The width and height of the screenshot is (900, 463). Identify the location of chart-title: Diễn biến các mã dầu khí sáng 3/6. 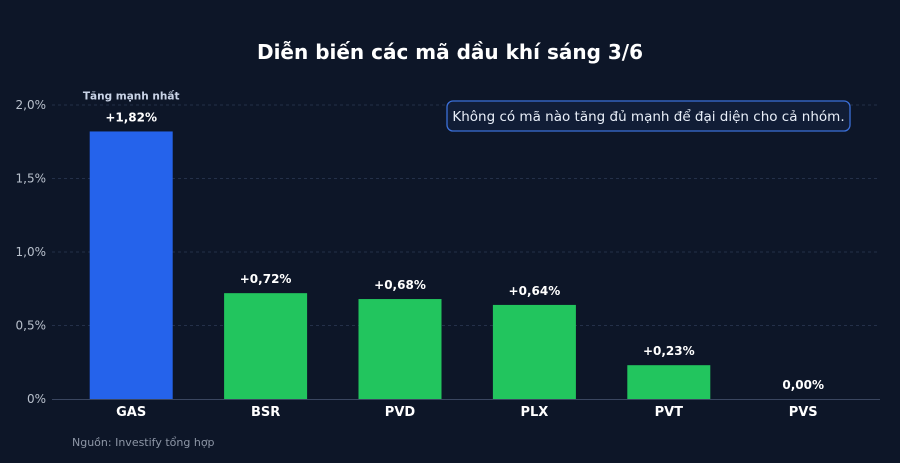
(450, 52).